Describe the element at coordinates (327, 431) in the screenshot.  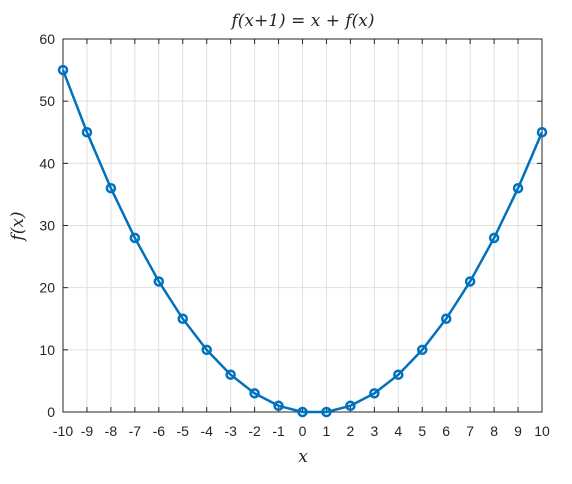
I see `x-tick-label: 1` at that location.